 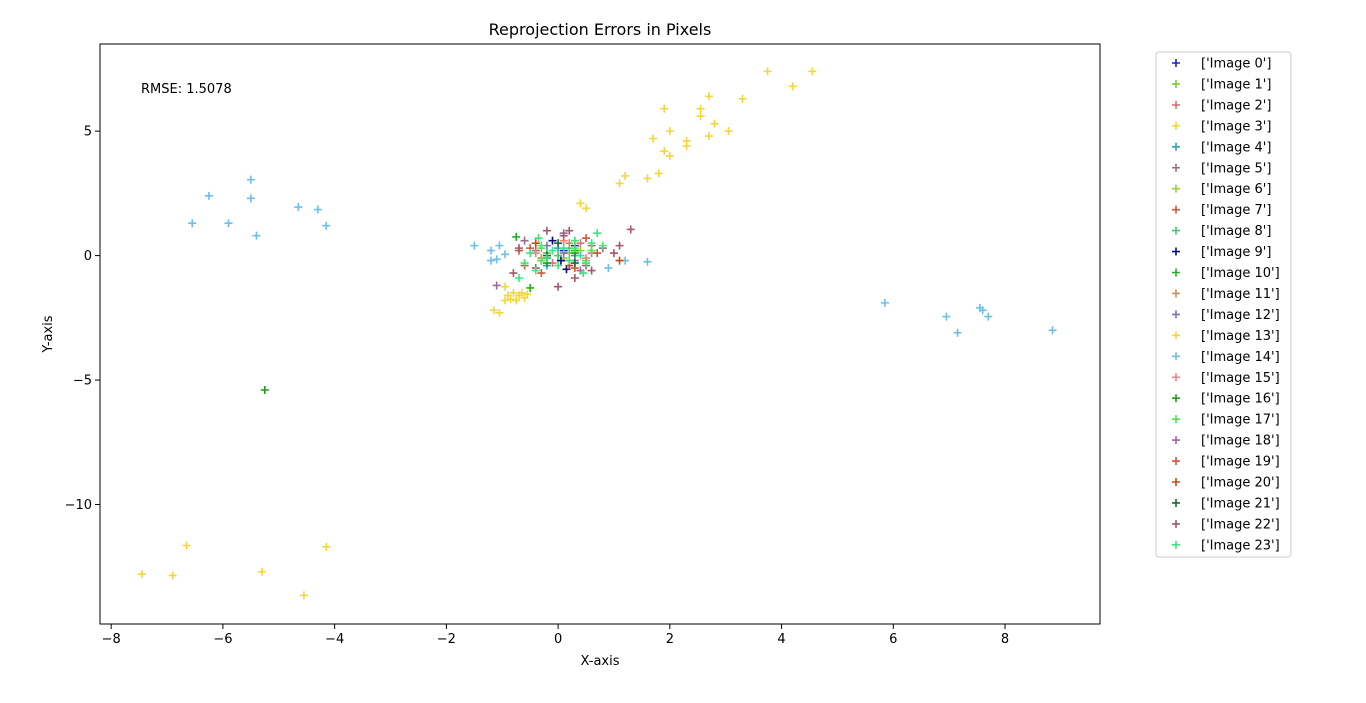 I want to click on x-tick-label: −6, so click(x=222, y=639).